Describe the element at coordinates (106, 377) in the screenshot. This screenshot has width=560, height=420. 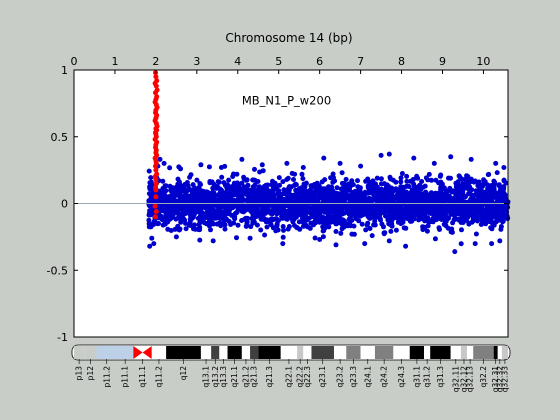
I see `band-label: p11.2` at that location.